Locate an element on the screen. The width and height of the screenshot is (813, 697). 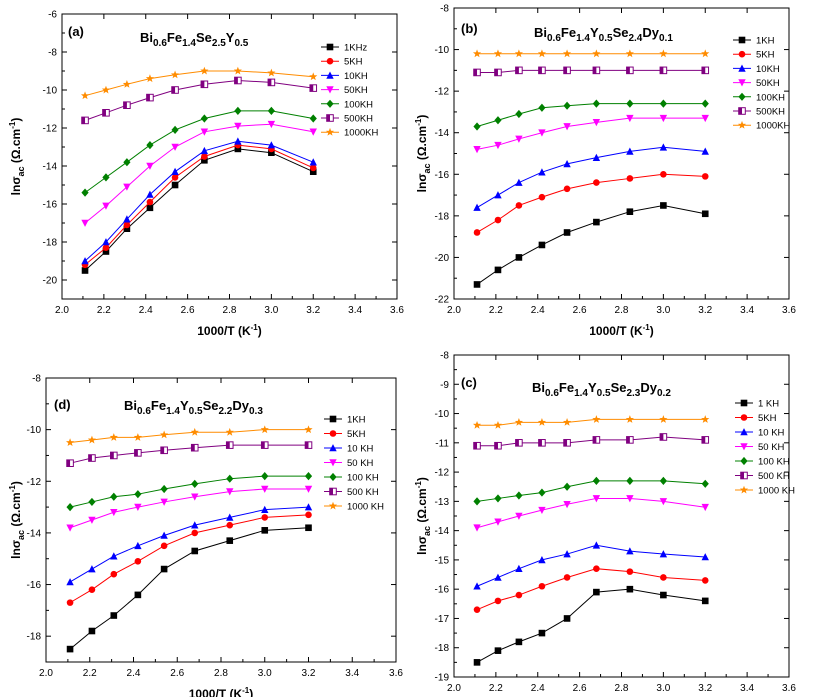
legend-entry: 50 KH is located at coordinates (760, 447).